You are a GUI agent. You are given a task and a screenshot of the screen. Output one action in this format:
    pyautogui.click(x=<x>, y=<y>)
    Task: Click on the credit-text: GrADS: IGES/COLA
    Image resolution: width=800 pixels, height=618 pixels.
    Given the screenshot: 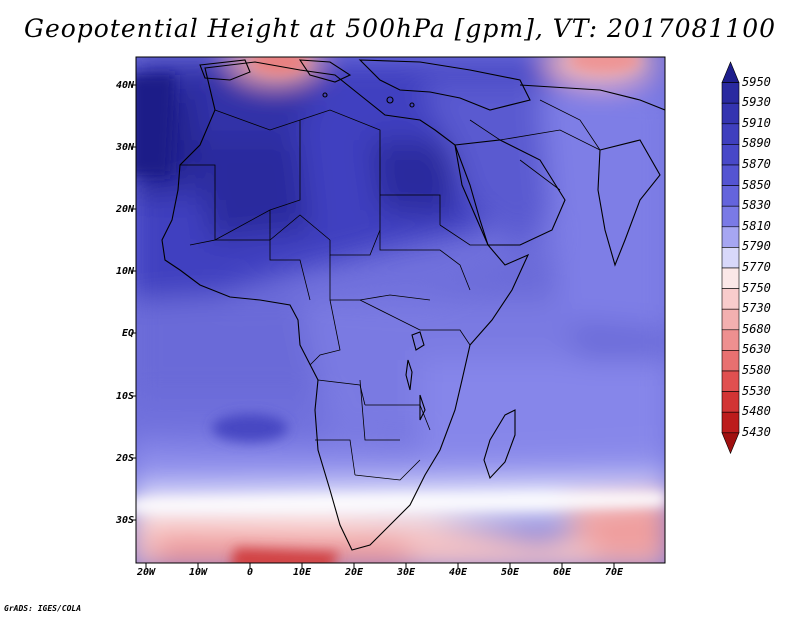 What is the action you would take?
    pyautogui.click(x=43, y=608)
    